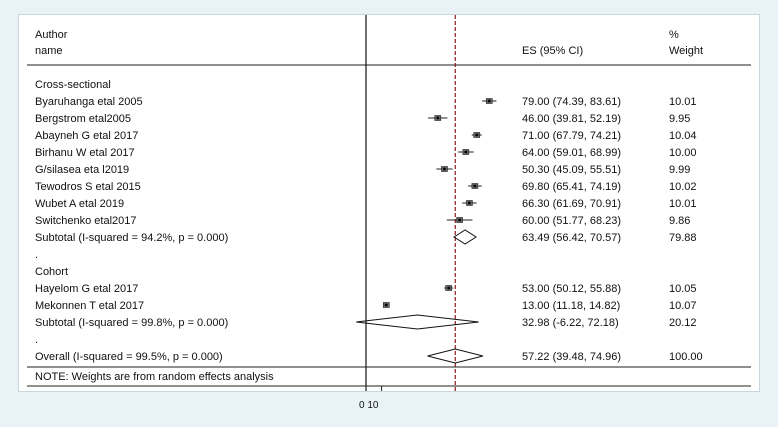  What do you see at coordinates (51, 35) in the screenshot?
I see `header-author: Author` at bounding box center [51, 35].